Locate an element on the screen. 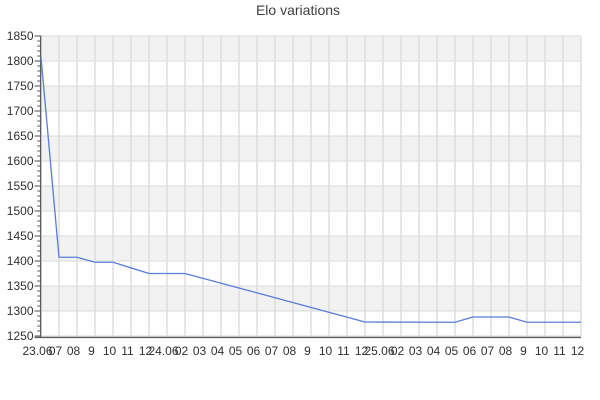 The height and width of the screenshot is (400, 600). svg-text: 24.06 is located at coordinates (163, 351).